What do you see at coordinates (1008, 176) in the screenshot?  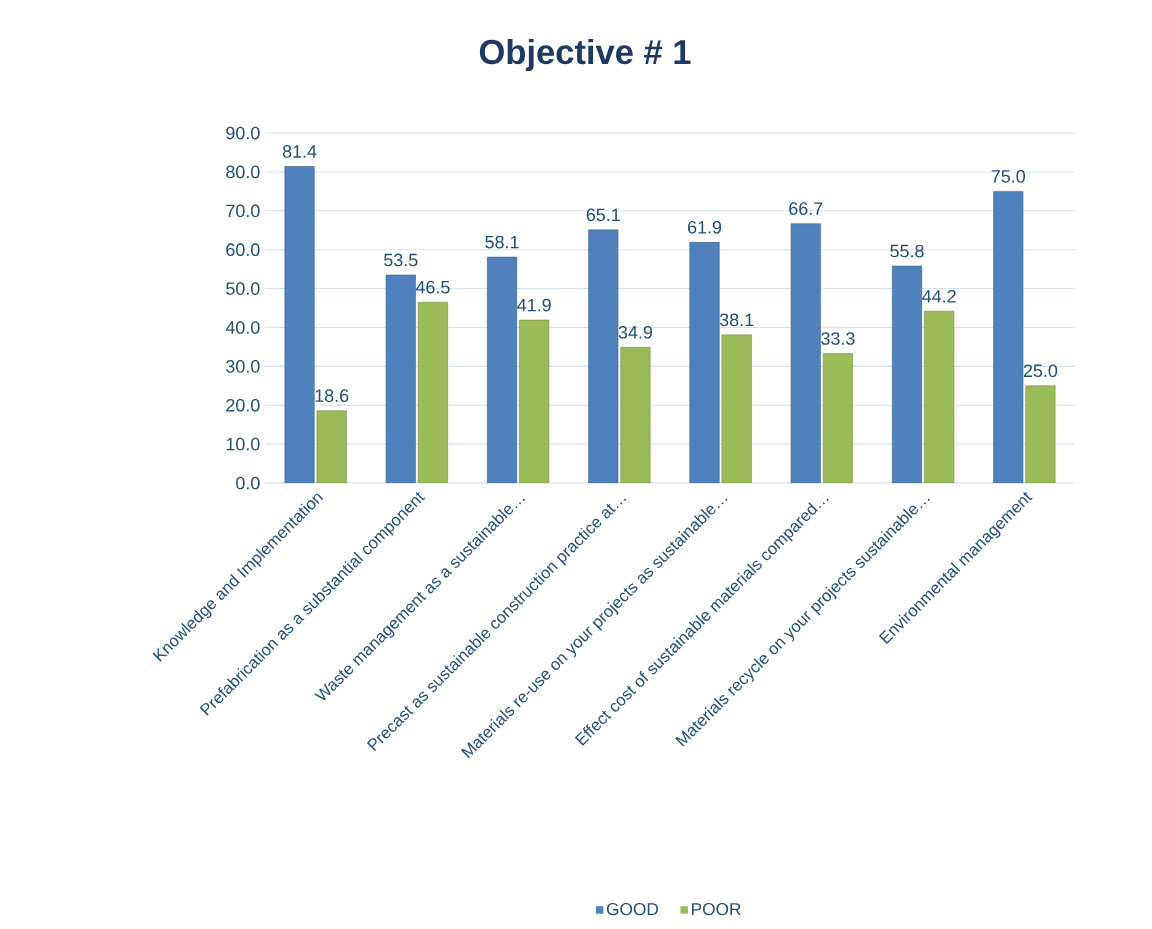 I see `data-label: 75.0` at bounding box center [1008, 176].